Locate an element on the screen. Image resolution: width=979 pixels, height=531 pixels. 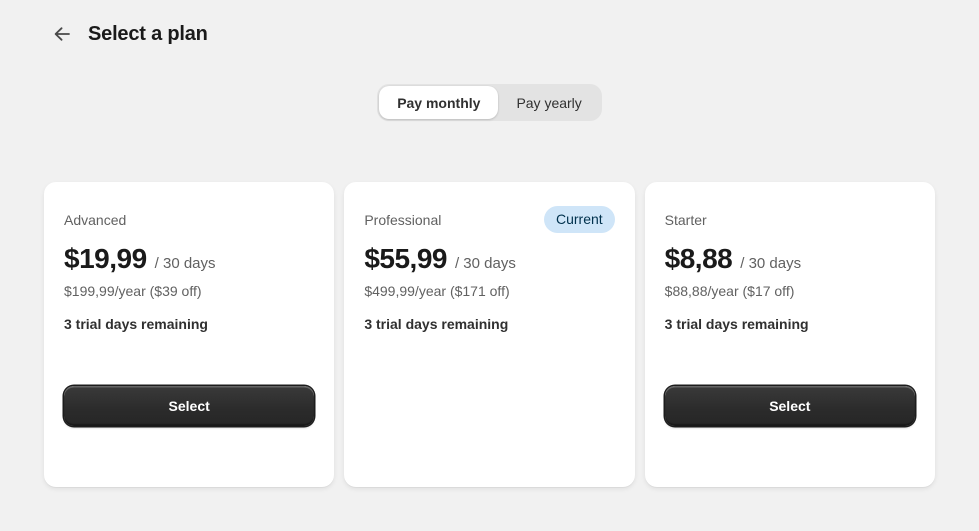
plan-header-row: Professional Current is located at coordinates (489, 219).